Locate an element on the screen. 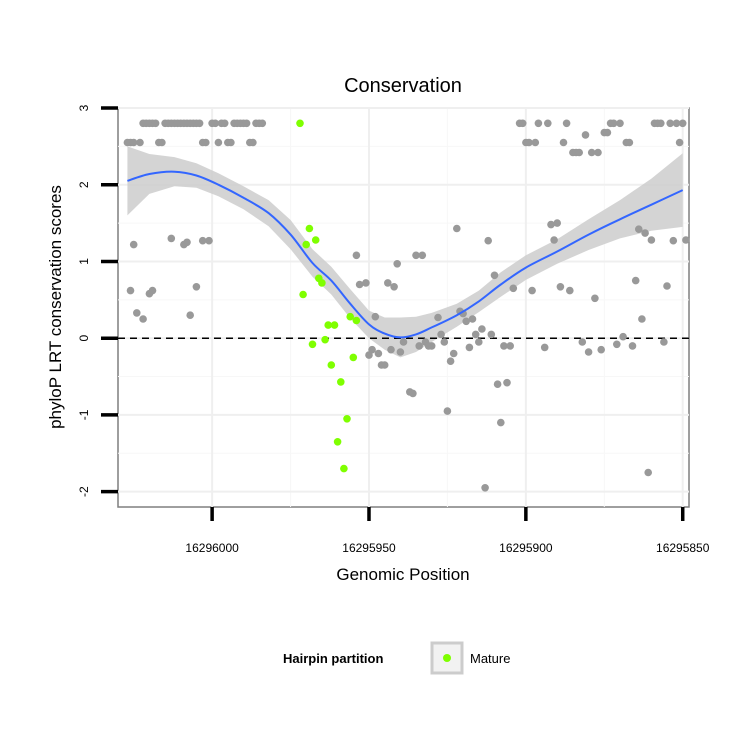  legend-title: Hairpin partition is located at coordinates (333, 658).